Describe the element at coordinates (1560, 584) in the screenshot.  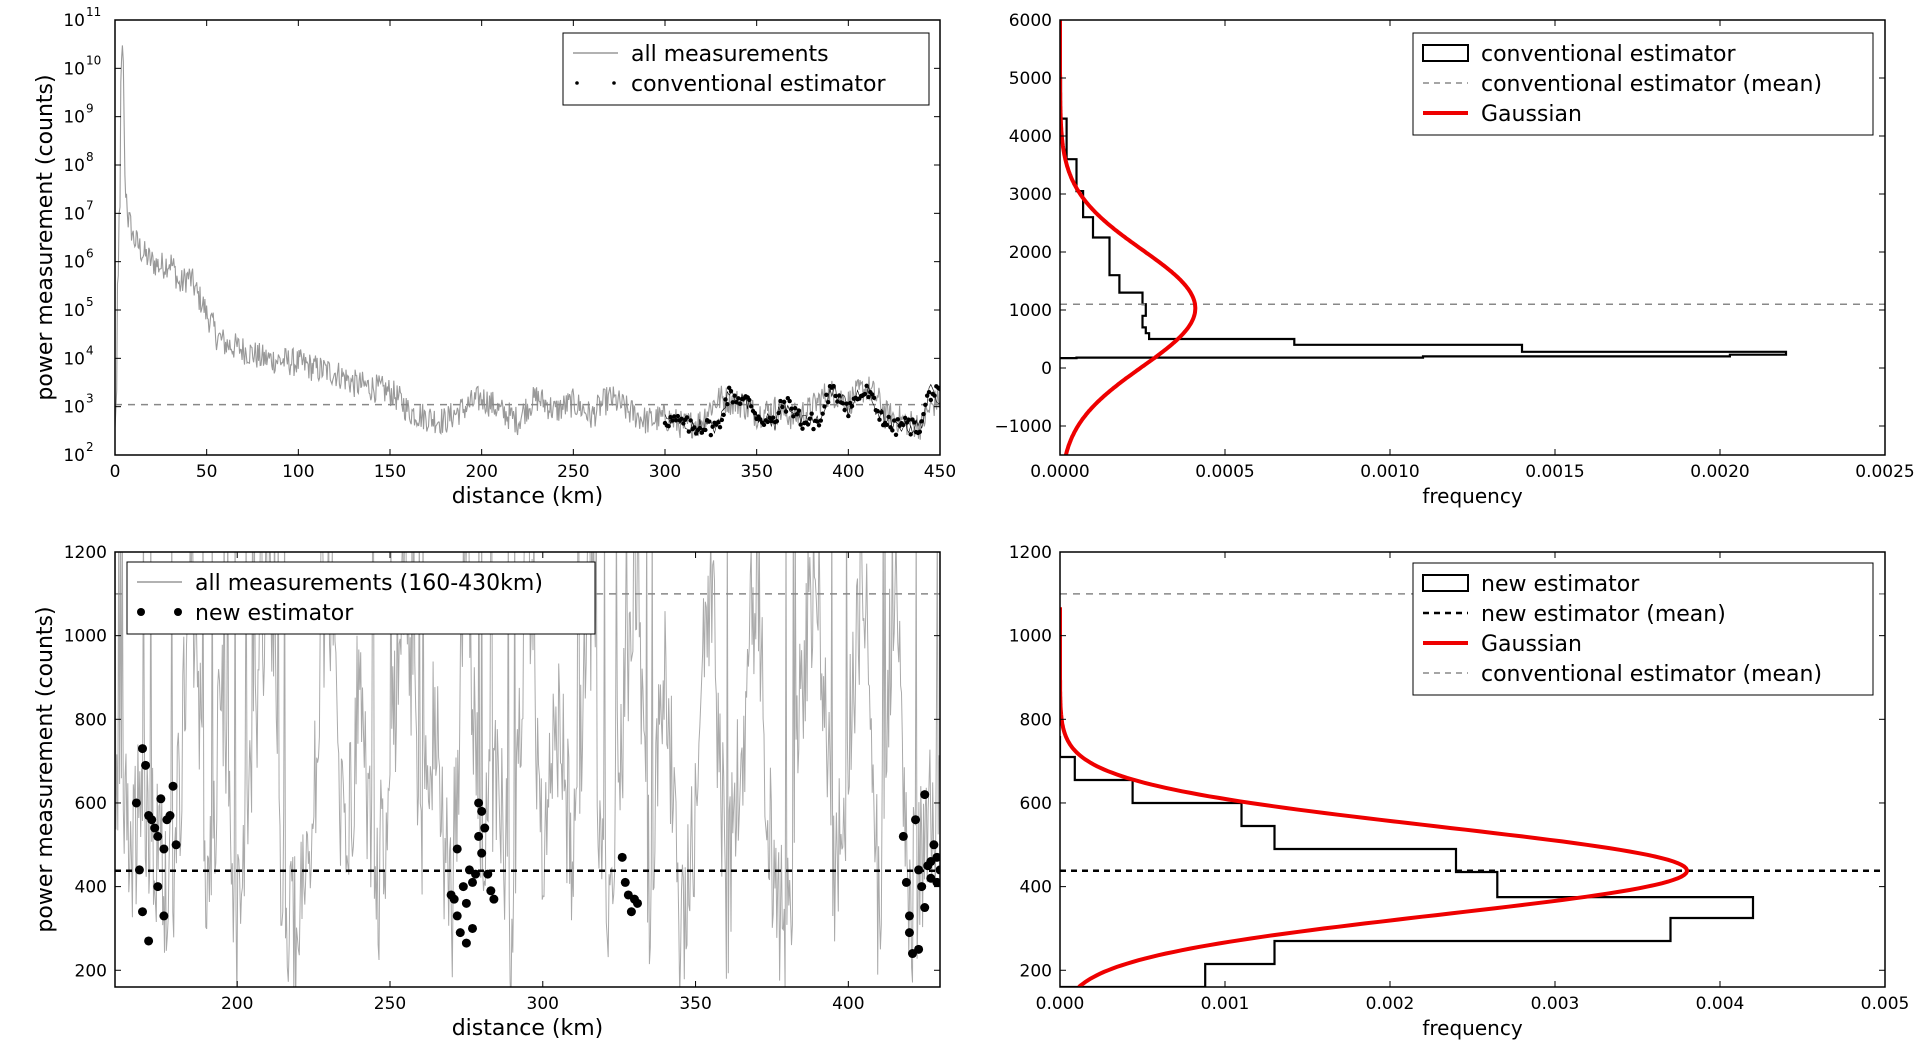
I see `legend-entry: new estimator` at that location.